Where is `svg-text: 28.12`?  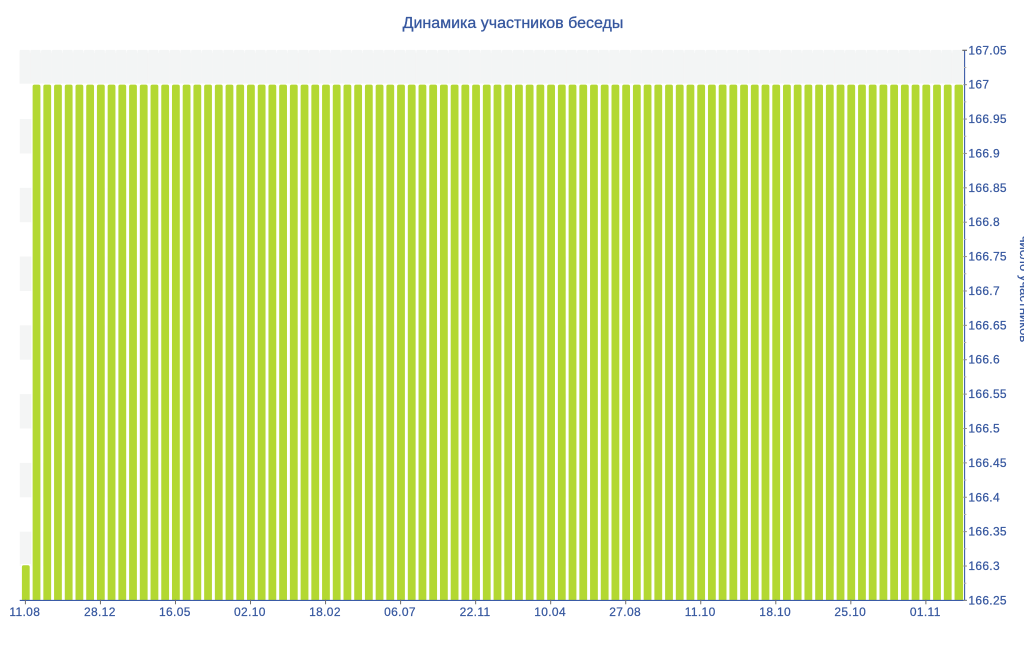 svg-text: 28.12 is located at coordinates (100, 612).